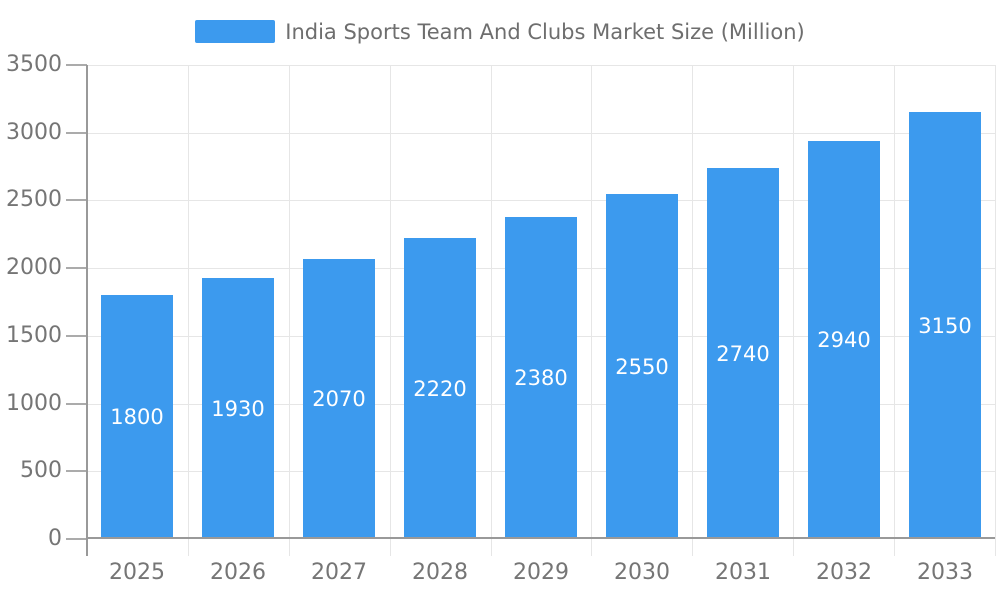  I want to click on x-axis-label: 2032, so click(844, 572).